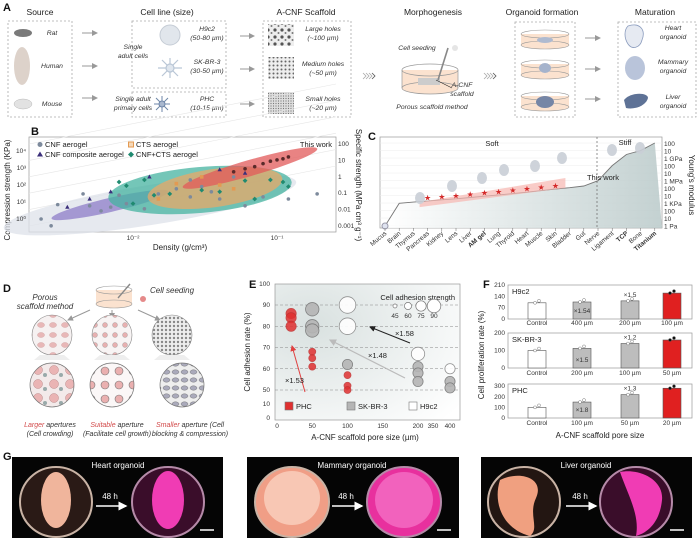 This screenshot has height=542, width=698. What do you see at coordinates (207, 29) in the screenshot?
I see `cell-line-h9c2: H9c2` at bounding box center [207, 29].